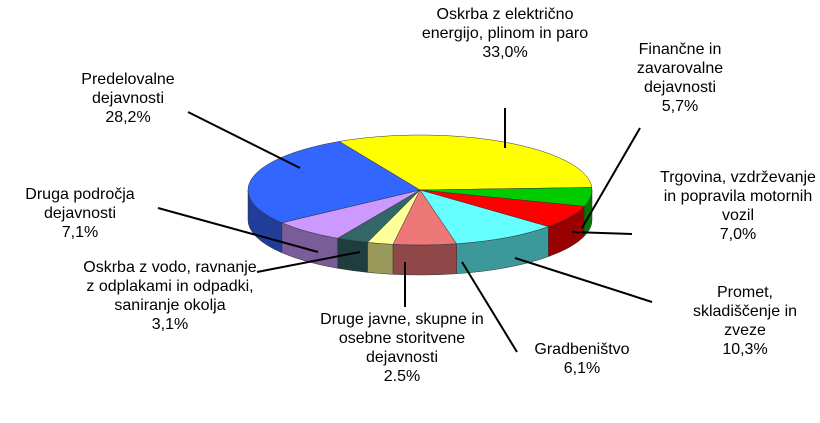 The image size is (820, 423). I want to click on value-label: 7,0%, so click(738, 234).